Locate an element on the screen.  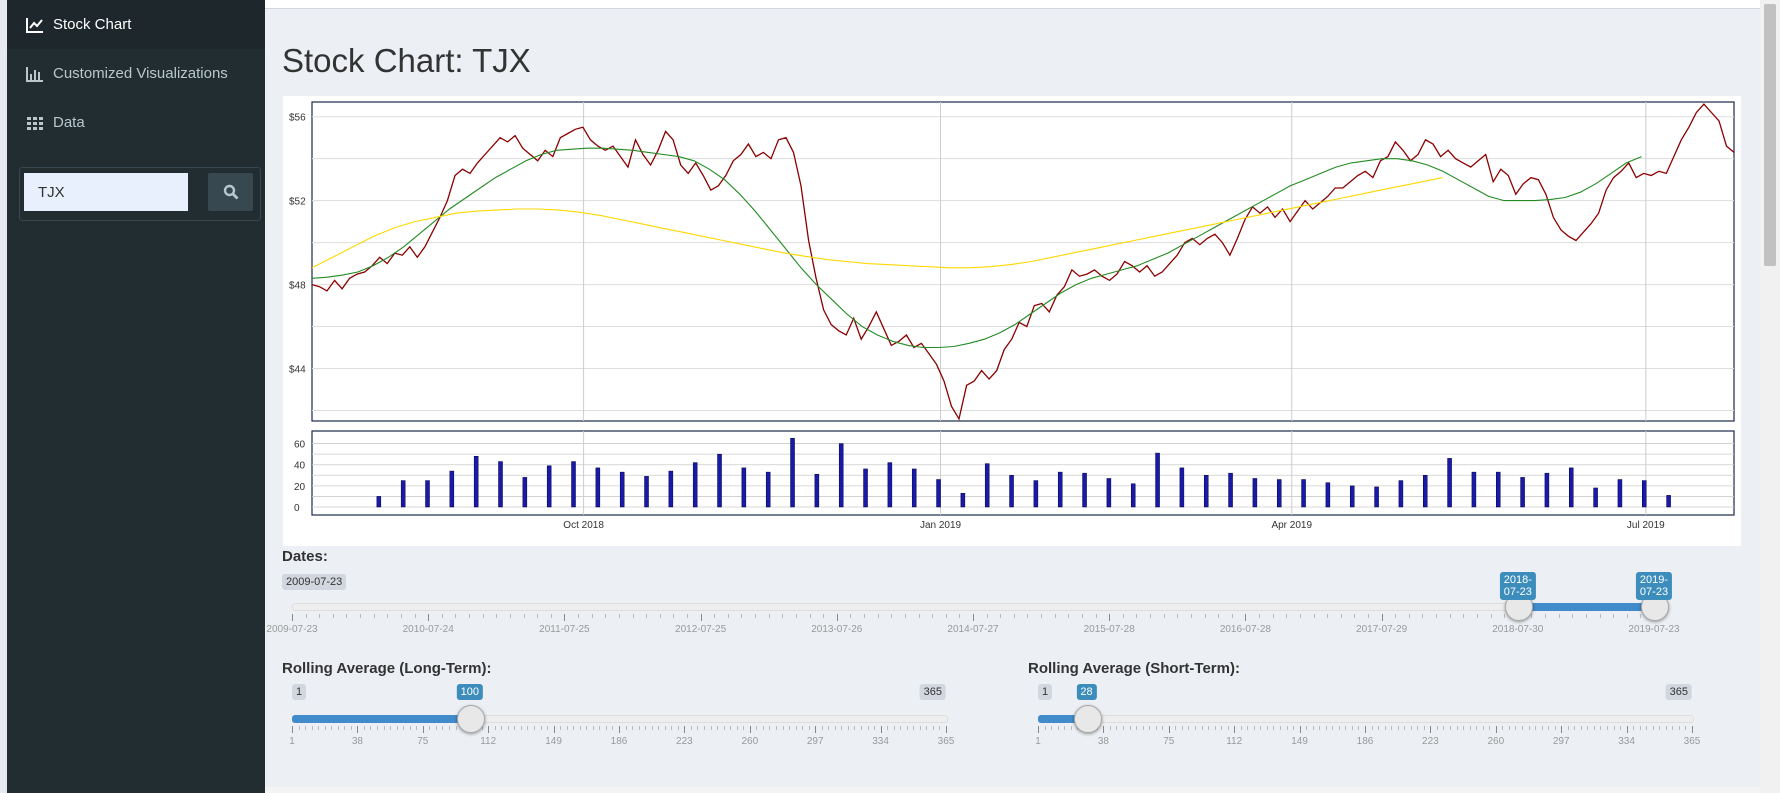
dates-min-label: 2009-07-23 is located at coordinates (314, 582).